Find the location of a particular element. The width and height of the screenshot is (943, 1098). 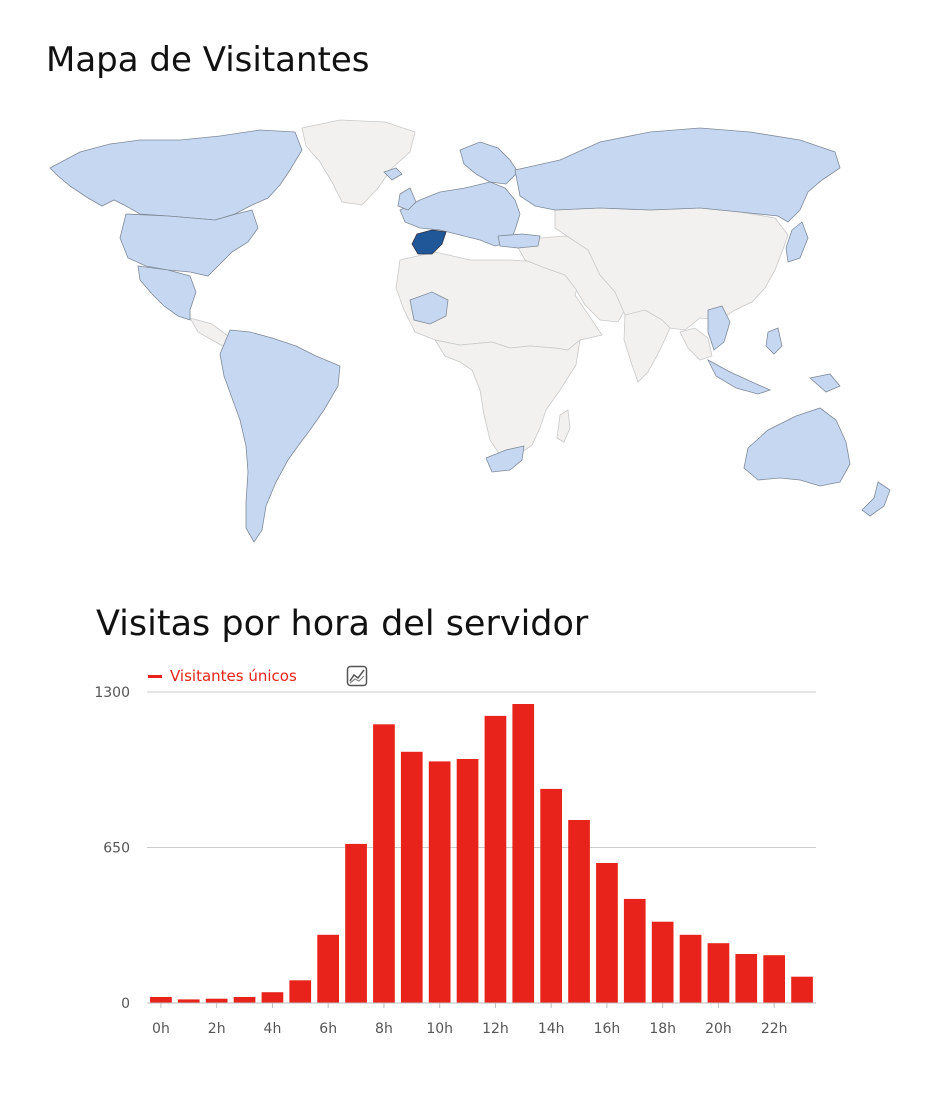

philippines is located at coordinates (774, 341).